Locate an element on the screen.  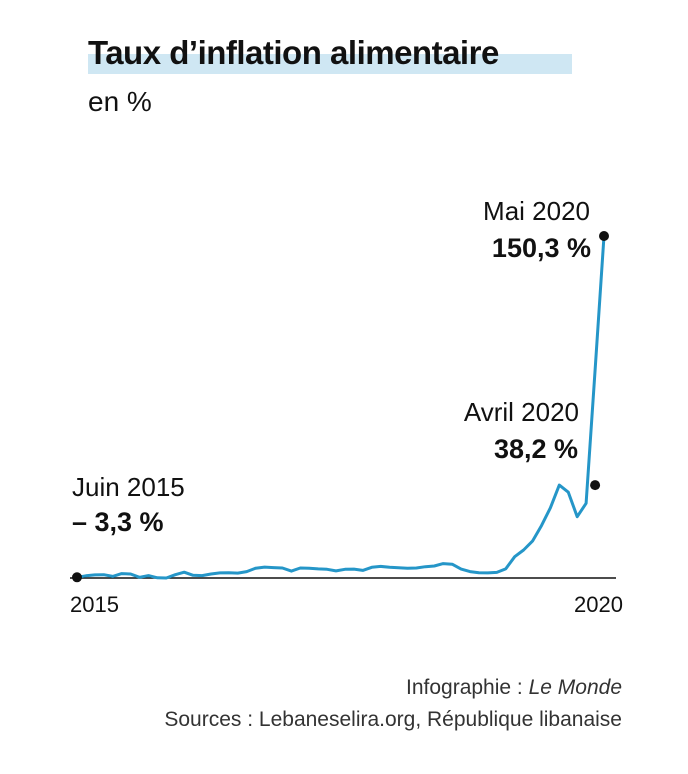
credit-infographie: Infographie : Le Monde is located at coordinates (514, 688).